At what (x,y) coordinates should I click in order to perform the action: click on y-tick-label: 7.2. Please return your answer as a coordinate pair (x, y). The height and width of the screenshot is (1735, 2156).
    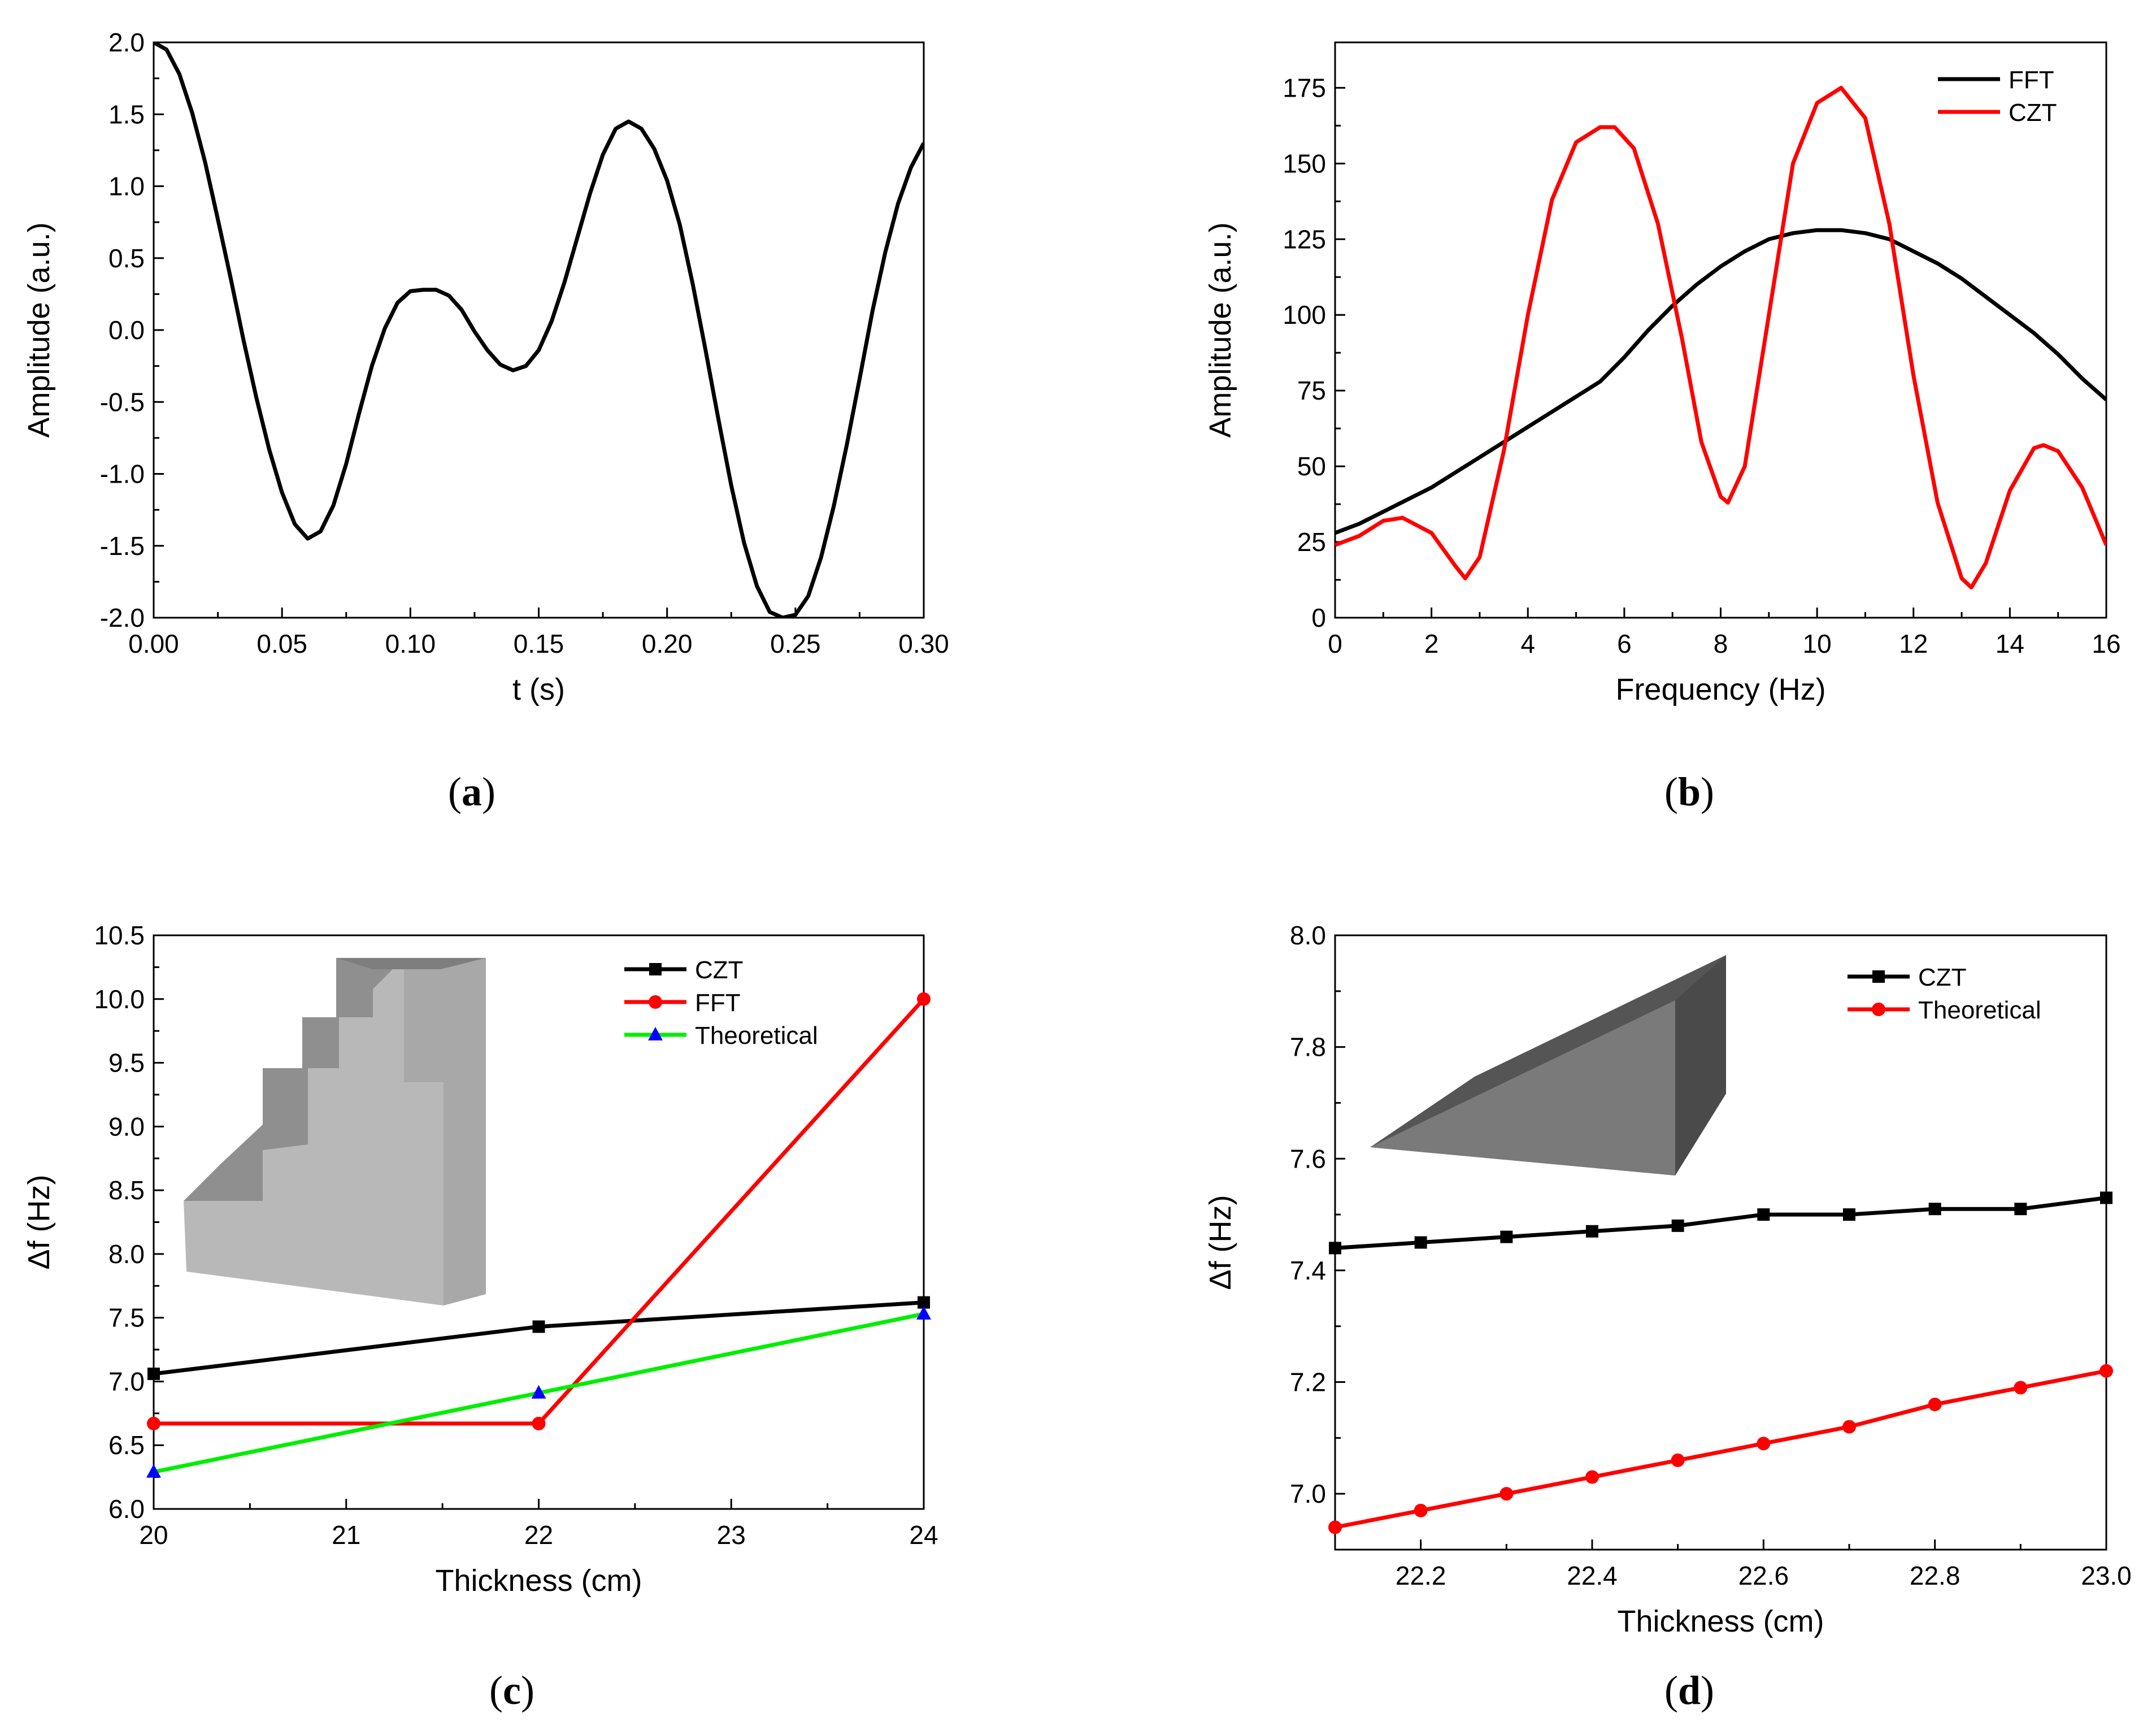
    Looking at the image, I should click on (1308, 1382).